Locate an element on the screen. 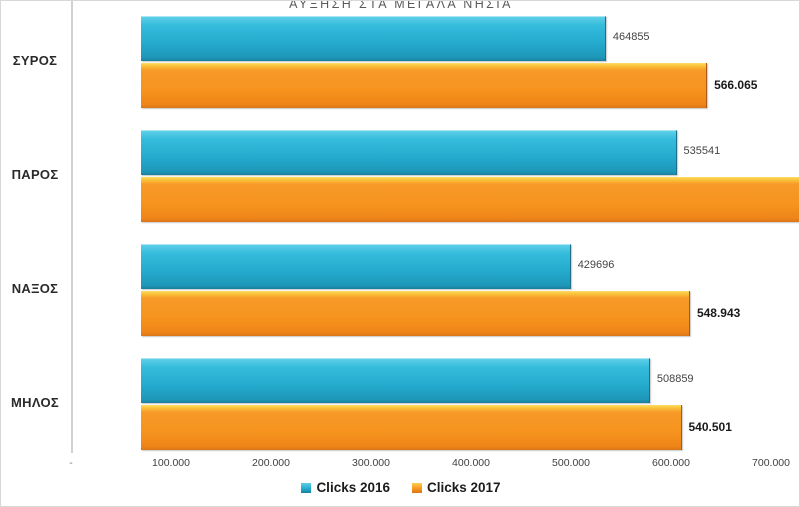 The width and height of the screenshot is (800, 507). category-label: ΠΑΡΟΣ is located at coordinates (35, 174).